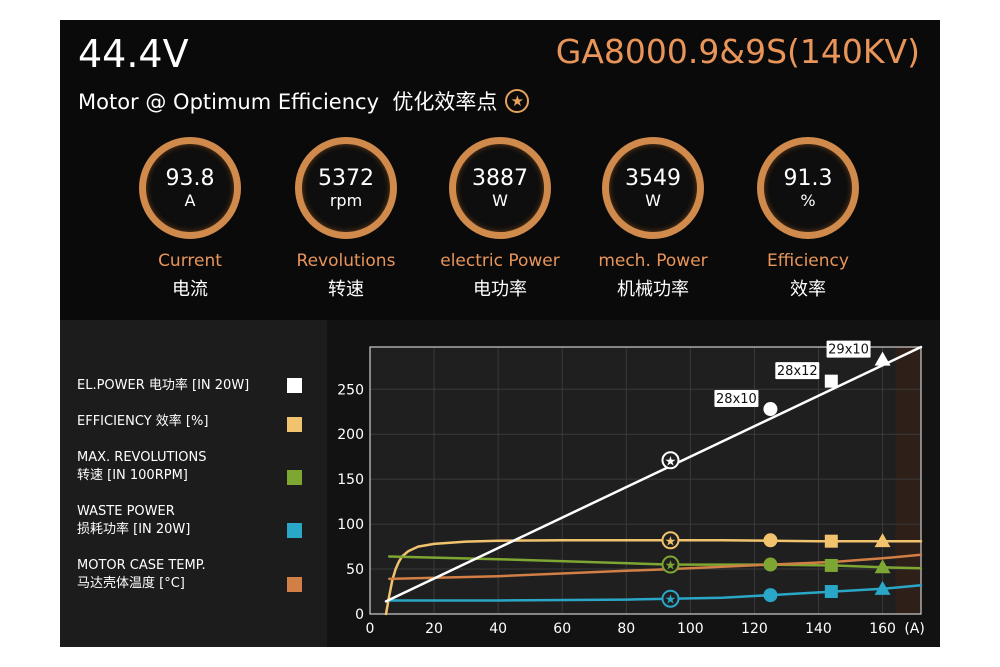 This screenshot has width=1000, height=667. I want to click on gauge-label-cn: 转速, so click(346, 289).